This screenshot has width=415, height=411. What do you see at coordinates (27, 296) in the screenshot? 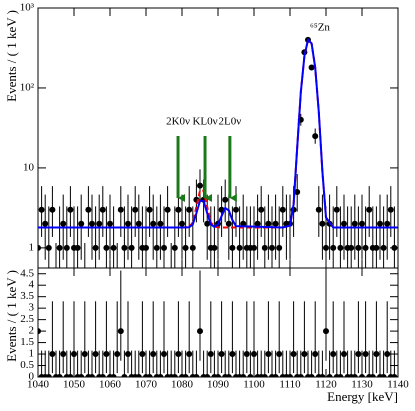
I see `y-tick-label: 3.5` at bounding box center [27, 296].